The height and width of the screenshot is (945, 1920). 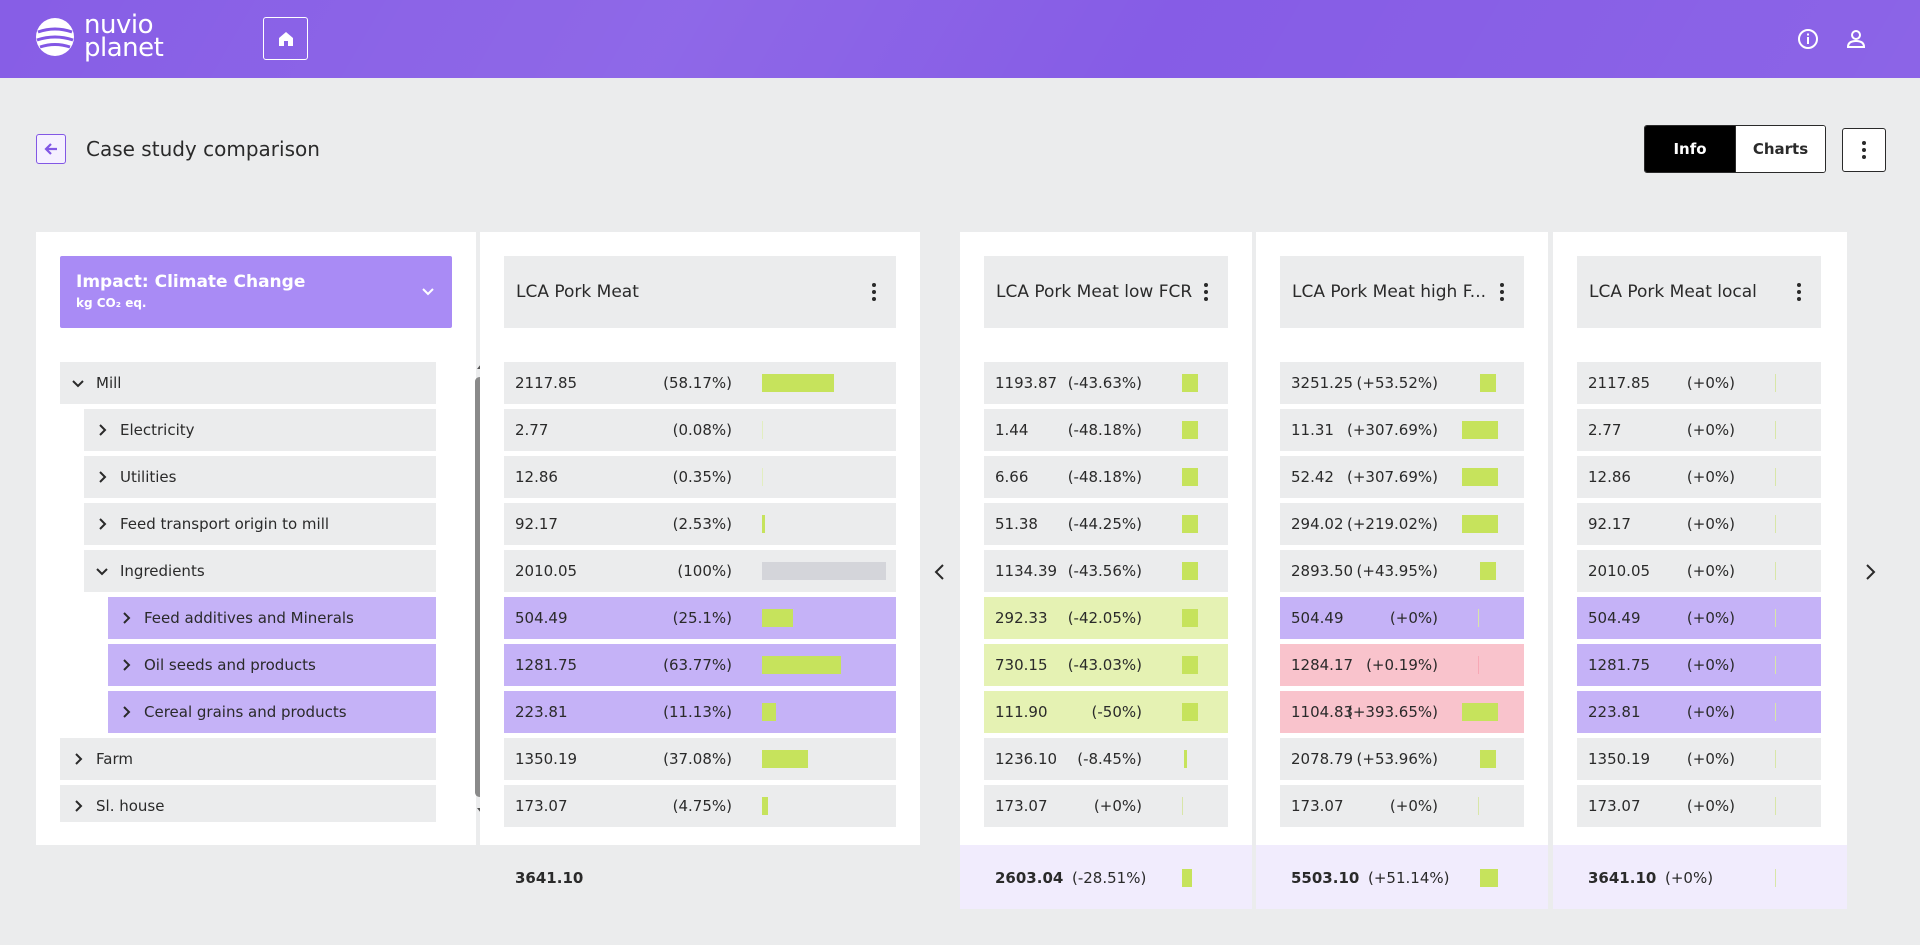 I want to click on chevron-left-icon, so click(x=940, y=572).